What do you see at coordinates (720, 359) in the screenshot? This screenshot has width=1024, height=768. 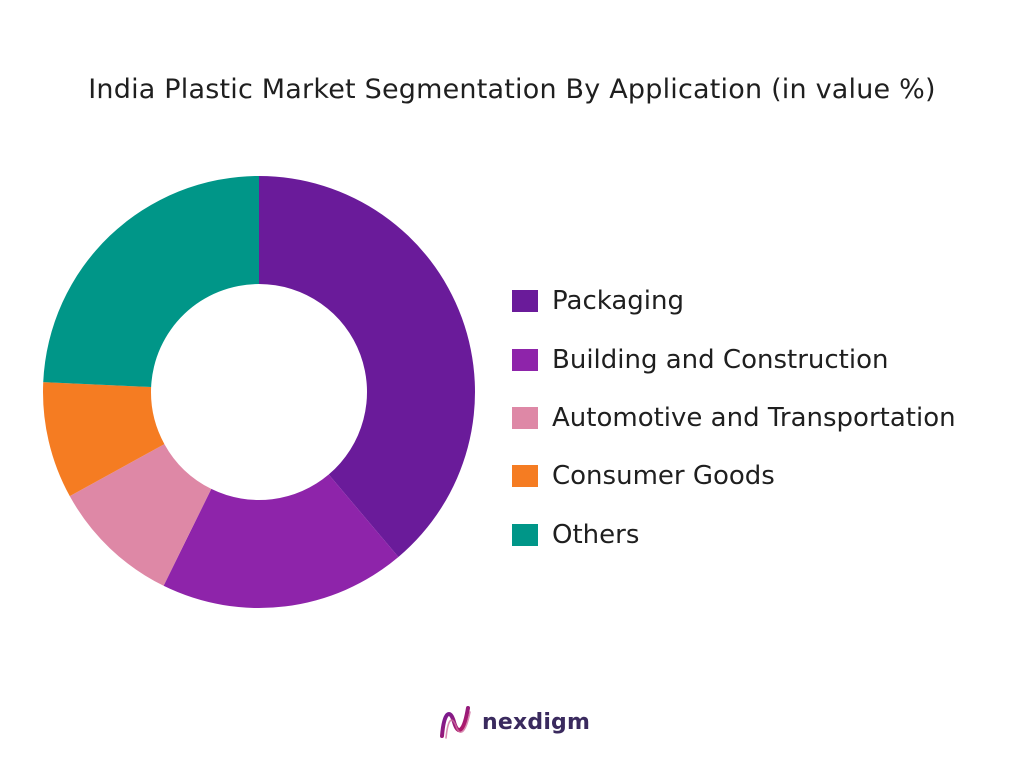 I see `legend-label: Building and Construction` at bounding box center [720, 359].